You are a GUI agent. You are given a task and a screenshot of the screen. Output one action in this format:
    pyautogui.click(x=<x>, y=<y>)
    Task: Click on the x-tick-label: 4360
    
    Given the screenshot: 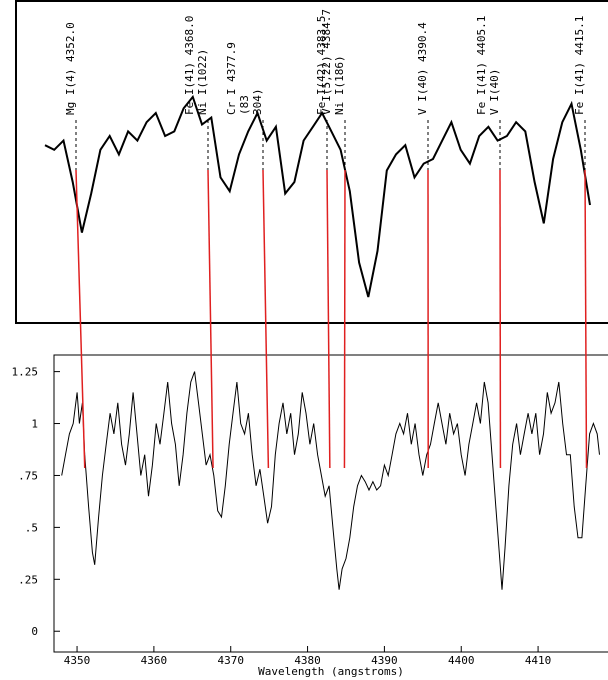 What is the action you would take?
    pyautogui.click(x=154, y=660)
    